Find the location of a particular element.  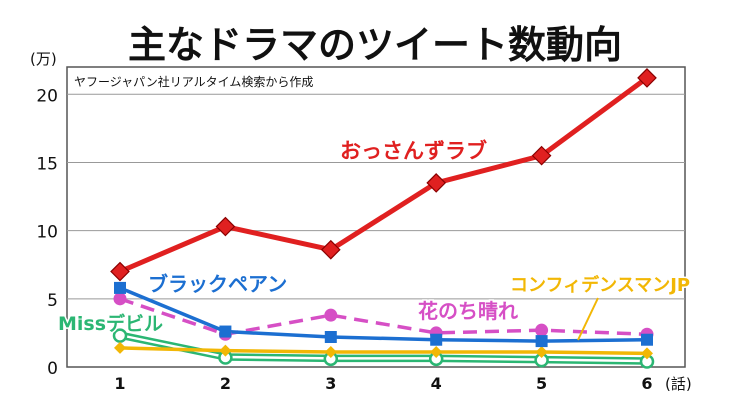

y-axis-unit: (万) is located at coordinates (43, 59).